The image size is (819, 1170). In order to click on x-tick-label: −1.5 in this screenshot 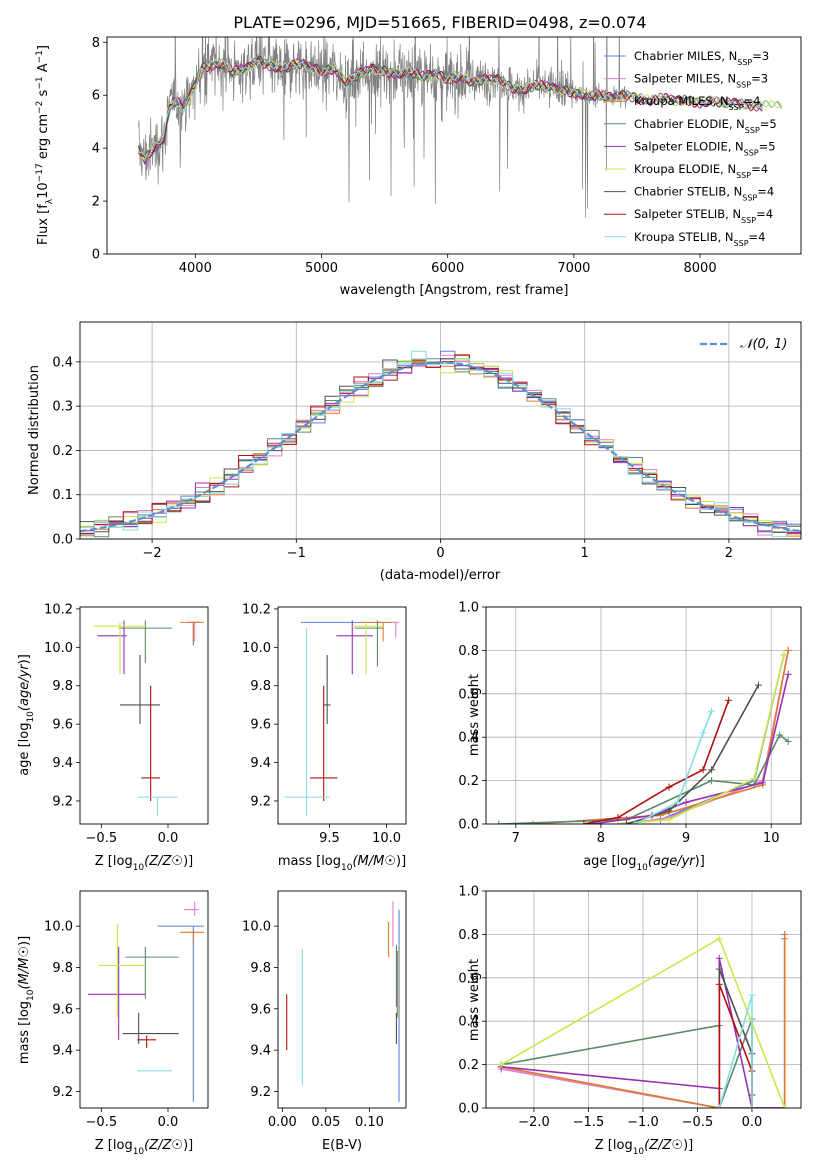, I will do `click(589, 1122)`.